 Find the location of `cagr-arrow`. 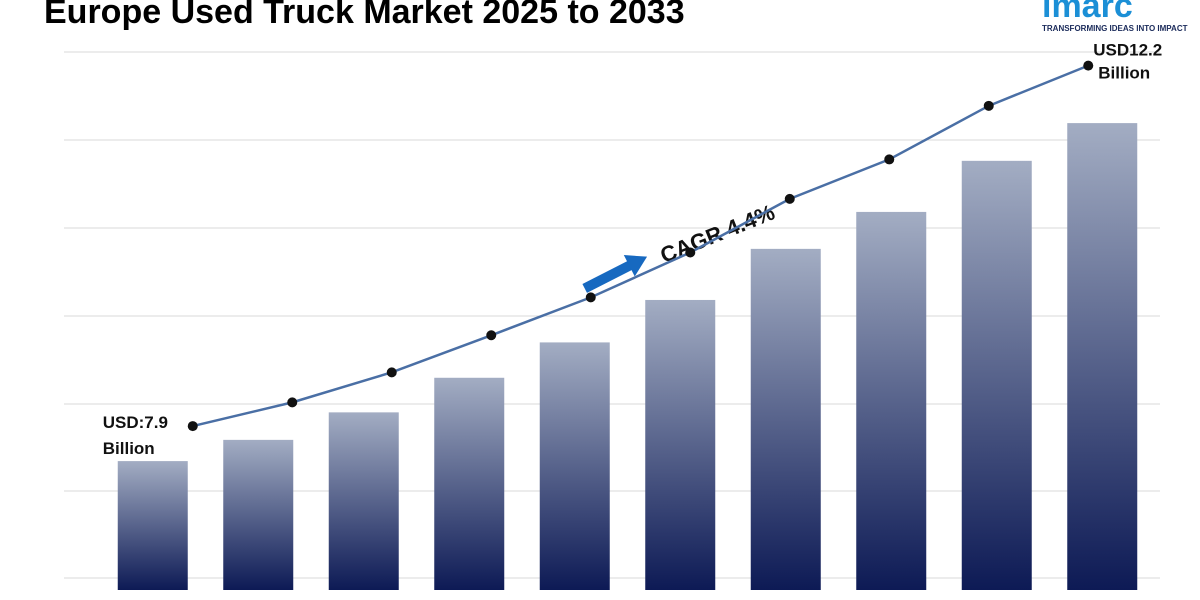

cagr-arrow is located at coordinates (615, 274).